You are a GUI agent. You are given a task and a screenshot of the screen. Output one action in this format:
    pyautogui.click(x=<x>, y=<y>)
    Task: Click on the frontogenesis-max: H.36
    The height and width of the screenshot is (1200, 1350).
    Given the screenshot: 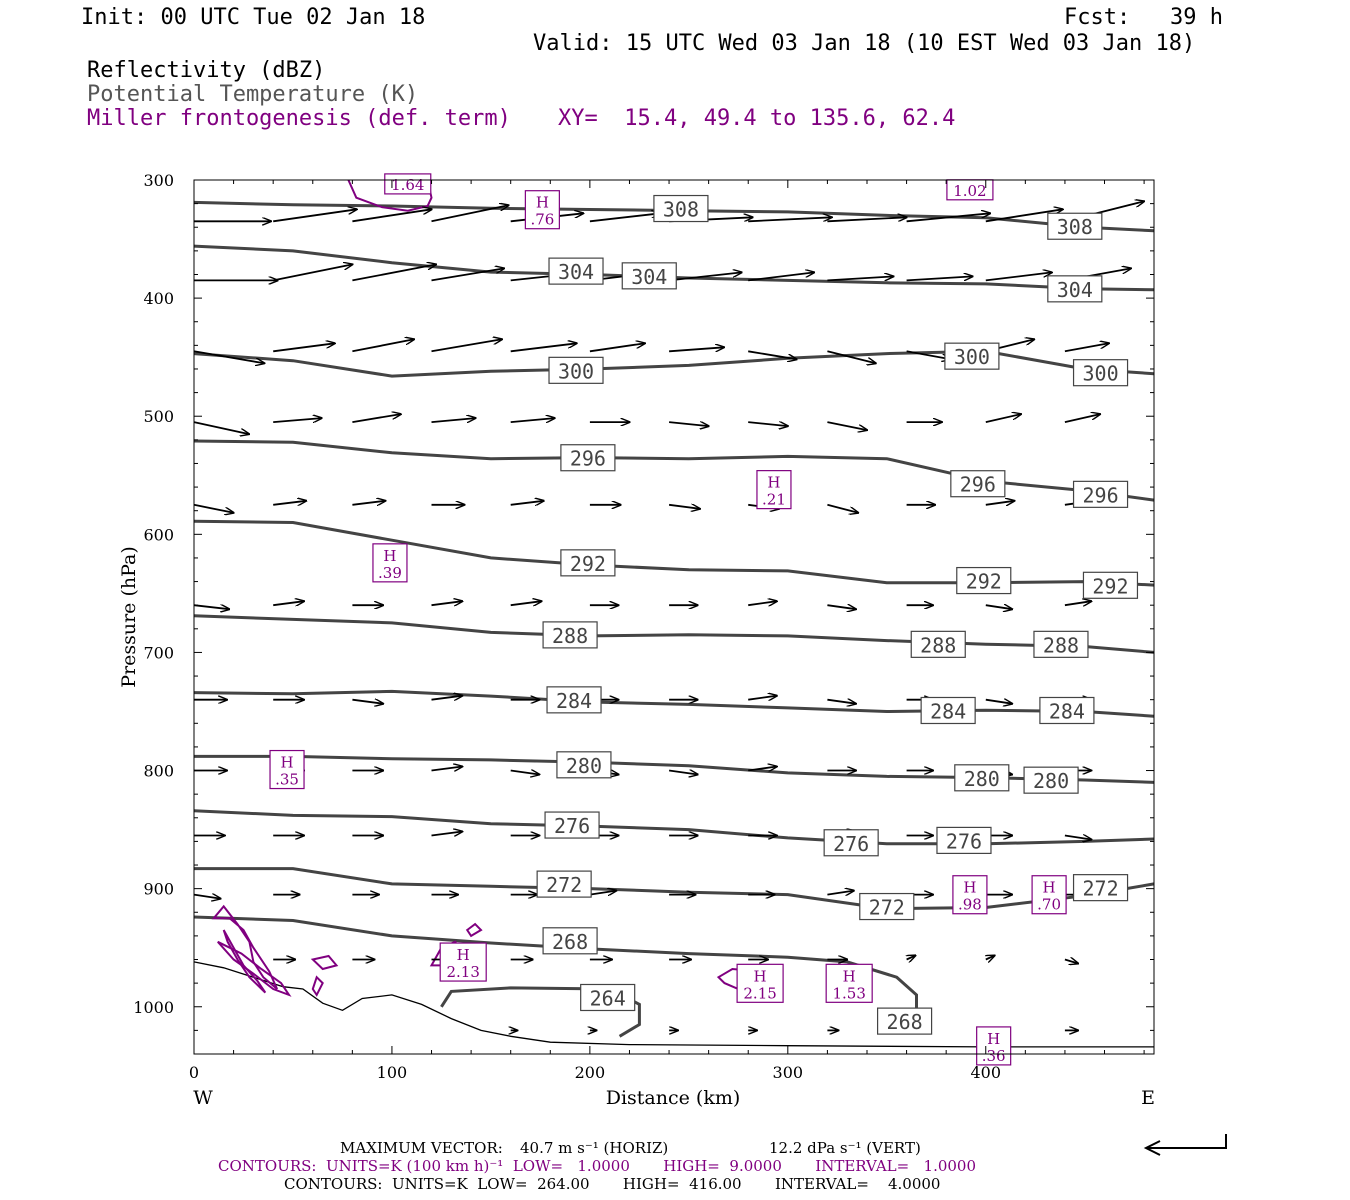 What is the action you would take?
    pyautogui.click(x=994, y=1046)
    